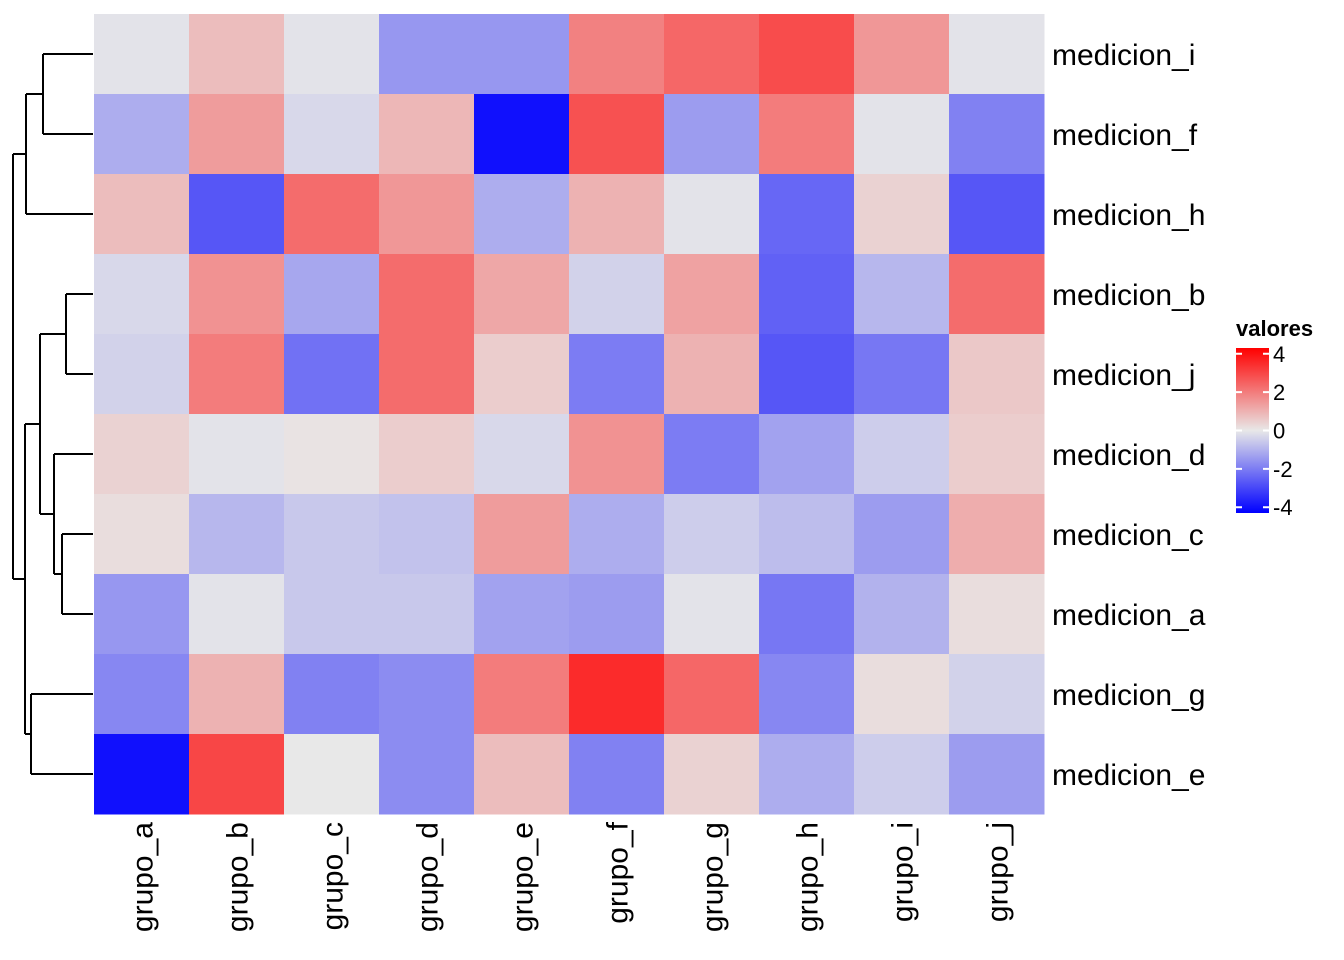 The image size is (1344, 960). Describe the element at coordinates (617, 774) in the screenshot. I see `heatmap-cell-medicion_e-grupo_f` at that location.